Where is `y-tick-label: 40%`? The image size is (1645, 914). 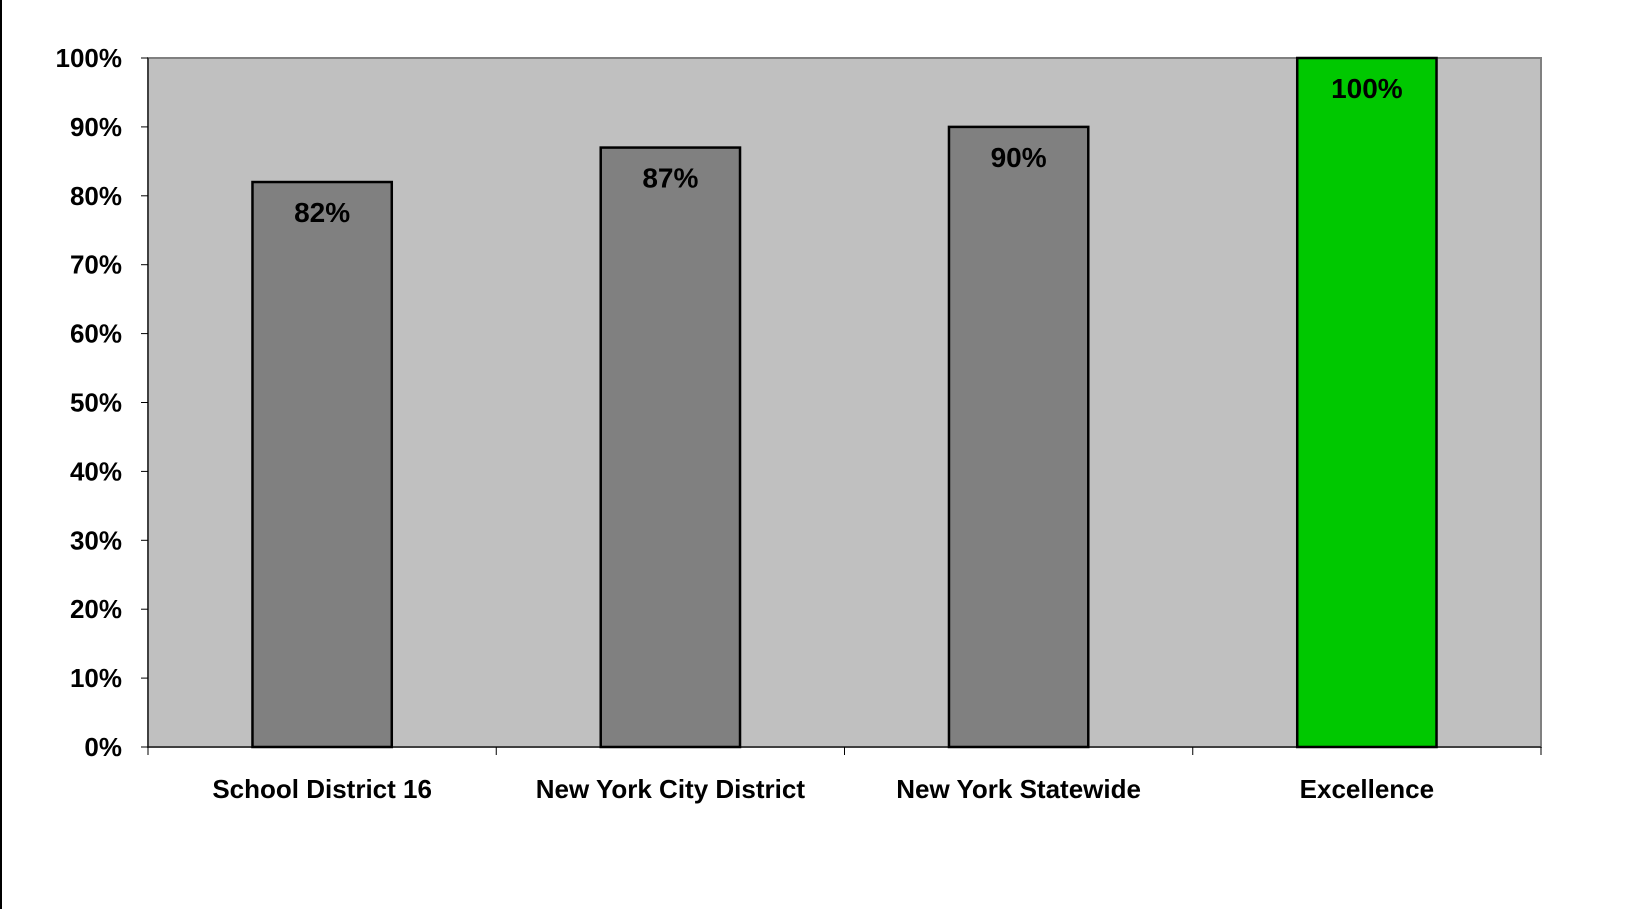 y-tick-label: 40% is located at coordinates (96, 471).